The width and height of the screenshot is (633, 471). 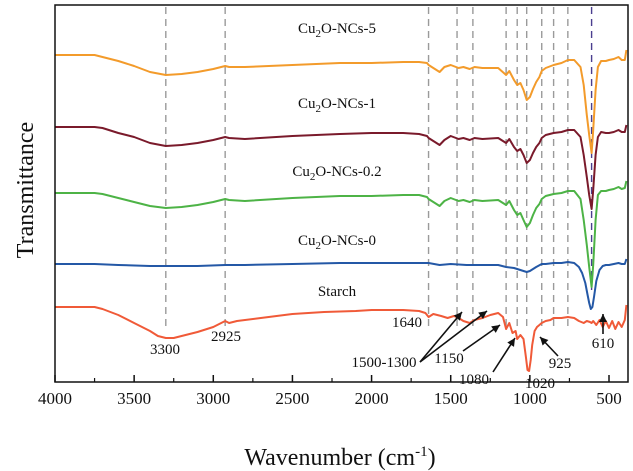 What do you see at coordinates (451, 398) in the screenshot?
I see `x-tick-label: 1500` at bounding box center [451, 398].